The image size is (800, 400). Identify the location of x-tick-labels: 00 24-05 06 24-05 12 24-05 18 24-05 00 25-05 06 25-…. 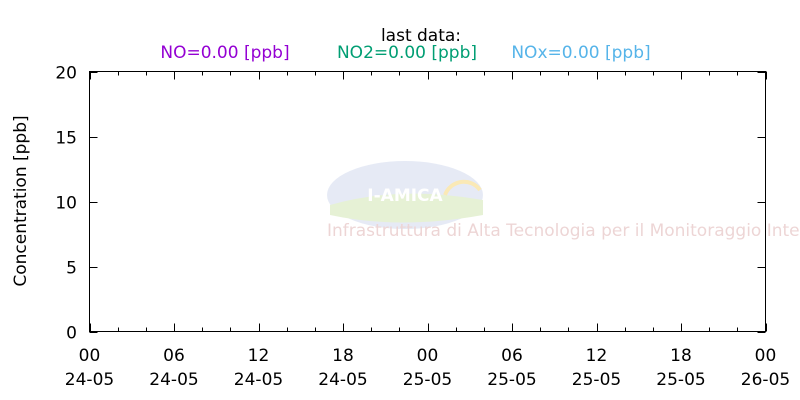
(427, 368).